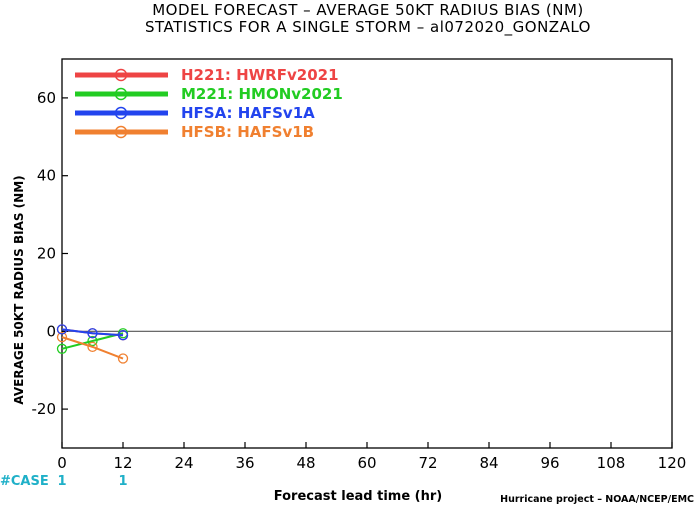 Image resolution: width=700 pixels, height=506 pixels. What do you see at coordinates (62, 463) in the screenshot?
I see `x-tick-label: 0` at bounding box center [62, 463].